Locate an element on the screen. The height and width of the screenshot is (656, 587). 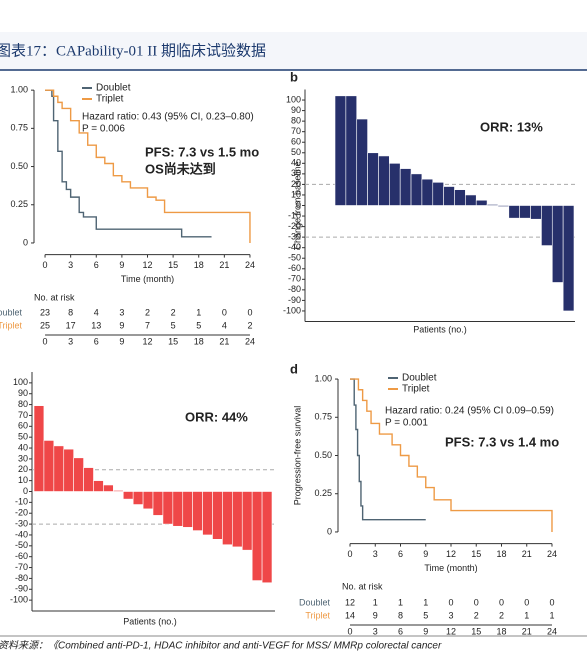
x-tick-label: 6 is located at coordinates (400, 554).